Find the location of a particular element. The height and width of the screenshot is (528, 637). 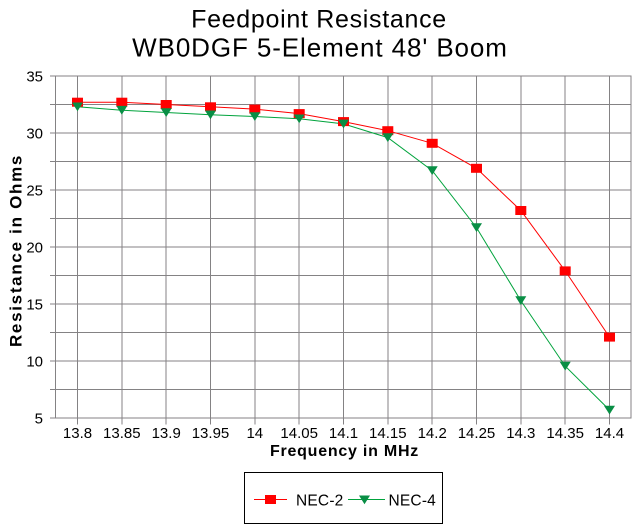

svg-text: Frequency in MHz is located at coordinates (344, 451).